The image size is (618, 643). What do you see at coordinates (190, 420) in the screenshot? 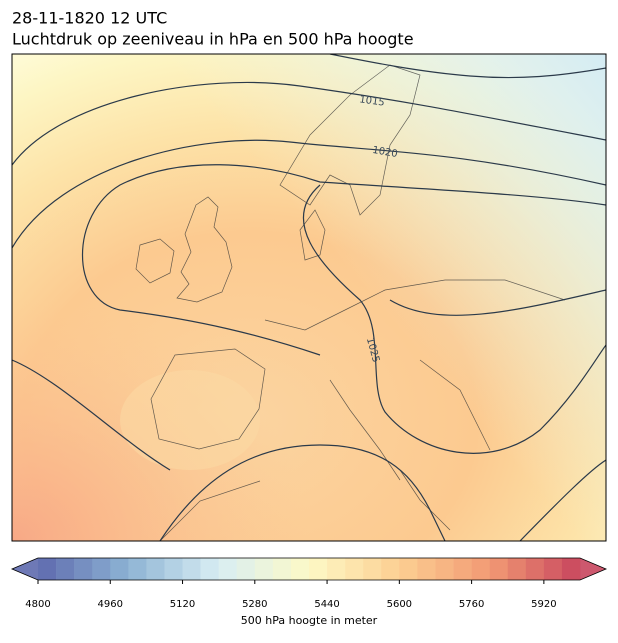
I see `height-field-iberia` at bounding box center [190, 420].